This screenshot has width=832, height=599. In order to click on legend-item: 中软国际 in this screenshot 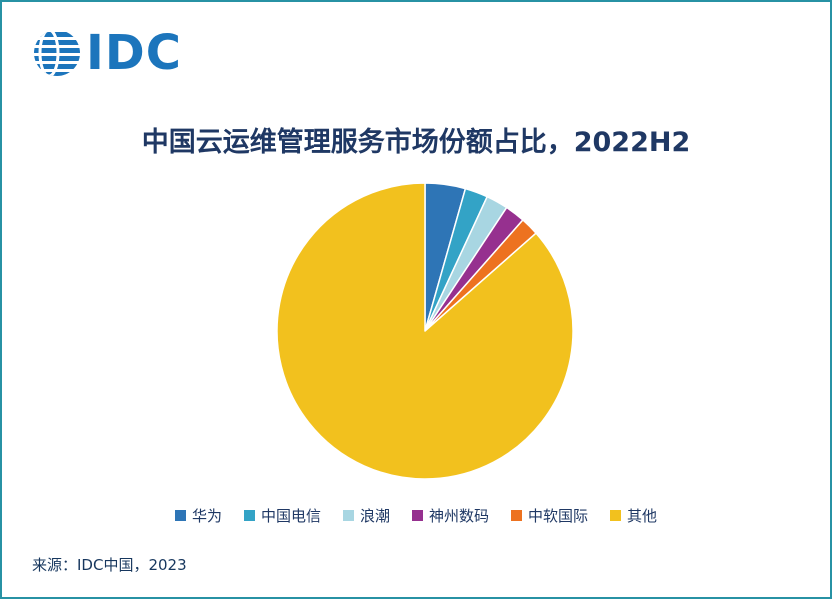, I will do `click(549, 515)`.